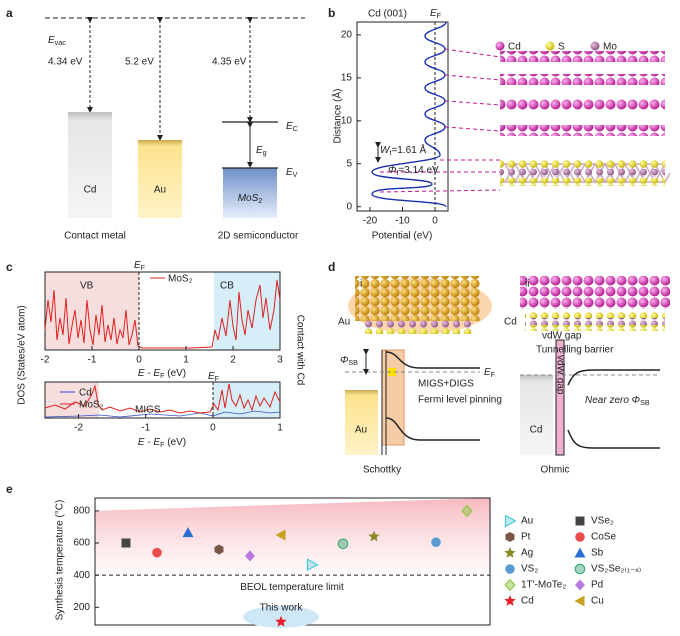  I want to click on y-axis-label: Synthesis temperature (°C), so click(60, 560).